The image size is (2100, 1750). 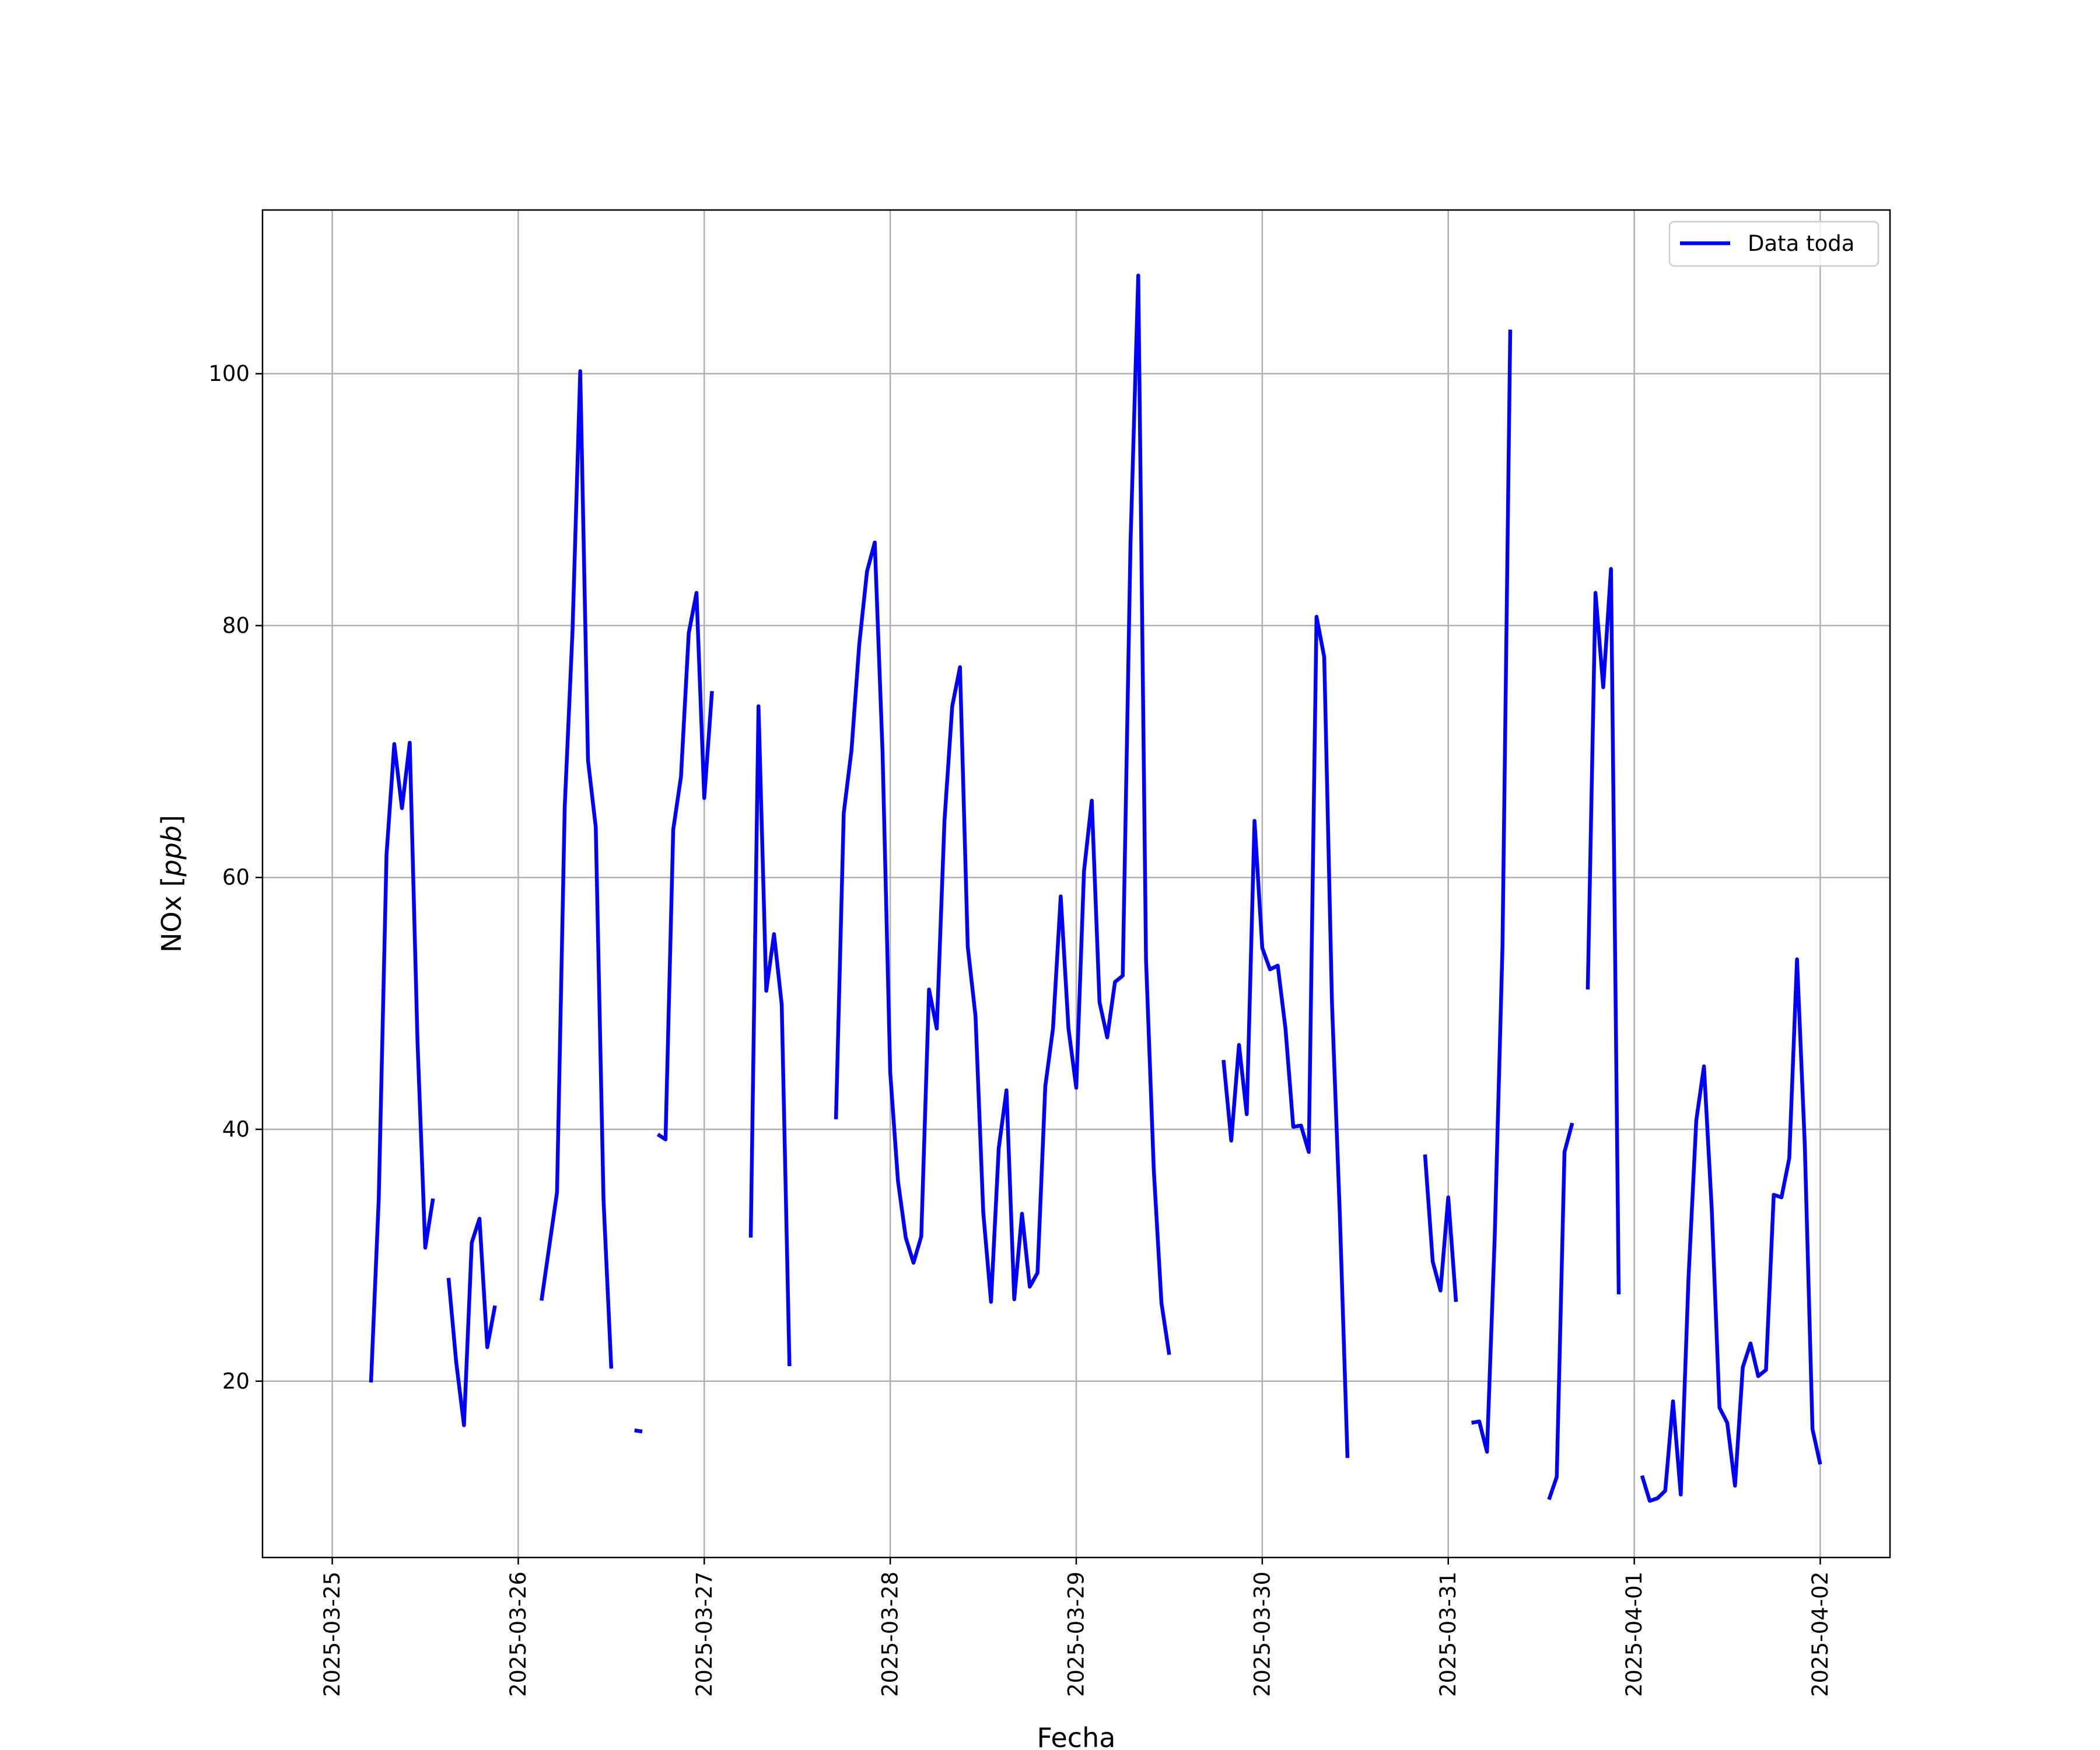 I want to click on x-tick-label: 2025-03-28, so click(x=890, y=1634).